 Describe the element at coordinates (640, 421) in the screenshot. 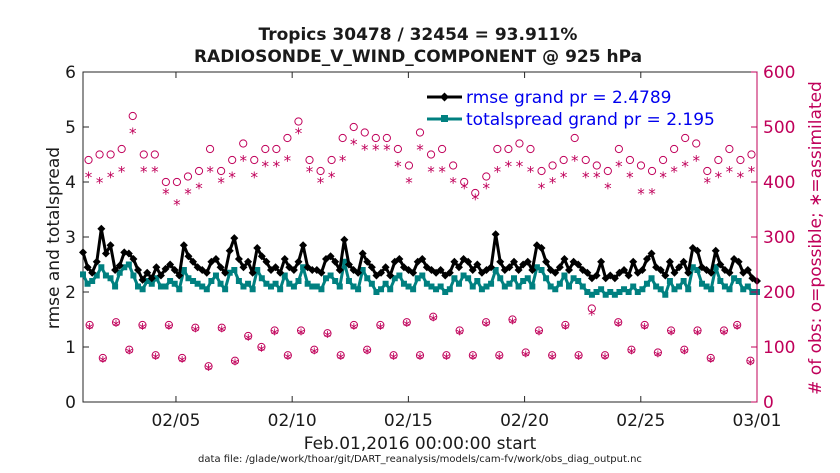

I see `x-tick-label: 02/25` at that location.